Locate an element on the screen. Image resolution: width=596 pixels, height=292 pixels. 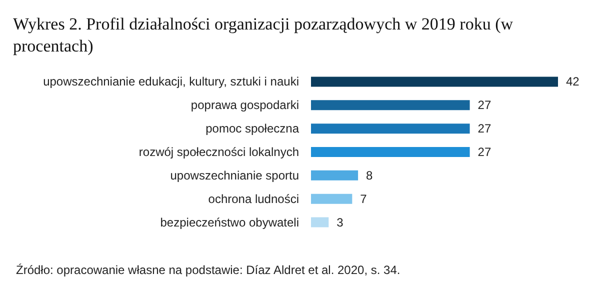
data-label: 8 is located at coordinates (370, 175).